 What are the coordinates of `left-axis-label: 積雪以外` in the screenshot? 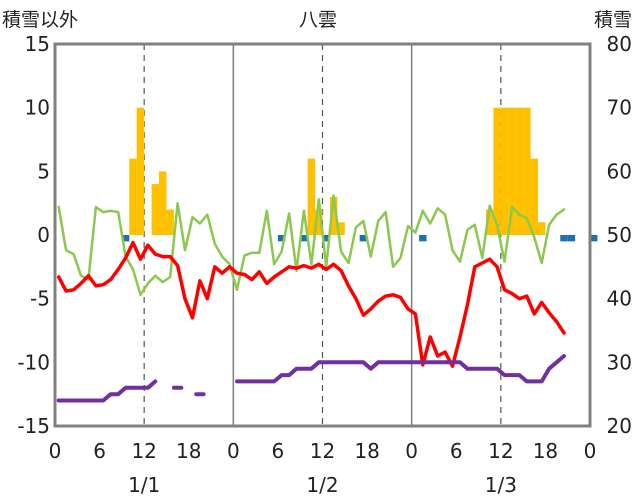 It's located at (40, 20).